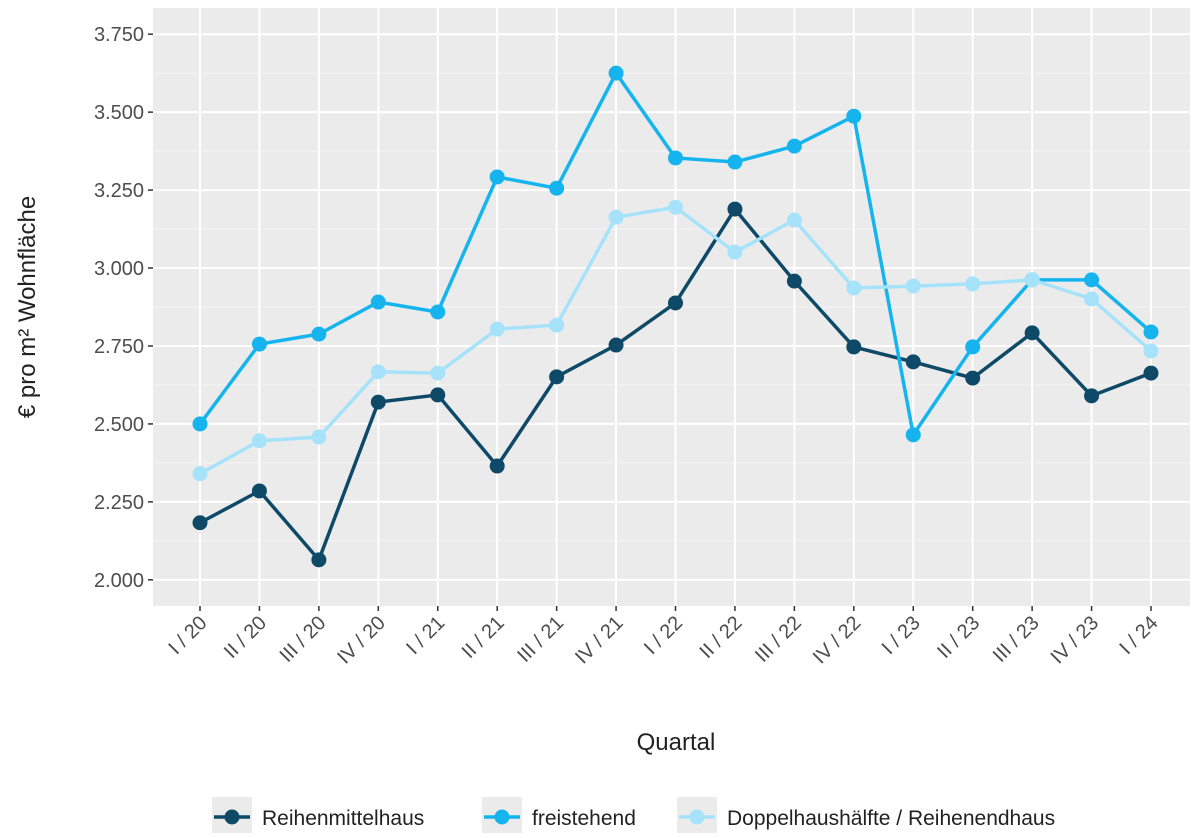 The width and height of the screenshot is (1193, 838). What do you see at coordinates (901, 635) in the screenshot?
I see `x-tick-label: I / 23` at bounding box center [901, 635].